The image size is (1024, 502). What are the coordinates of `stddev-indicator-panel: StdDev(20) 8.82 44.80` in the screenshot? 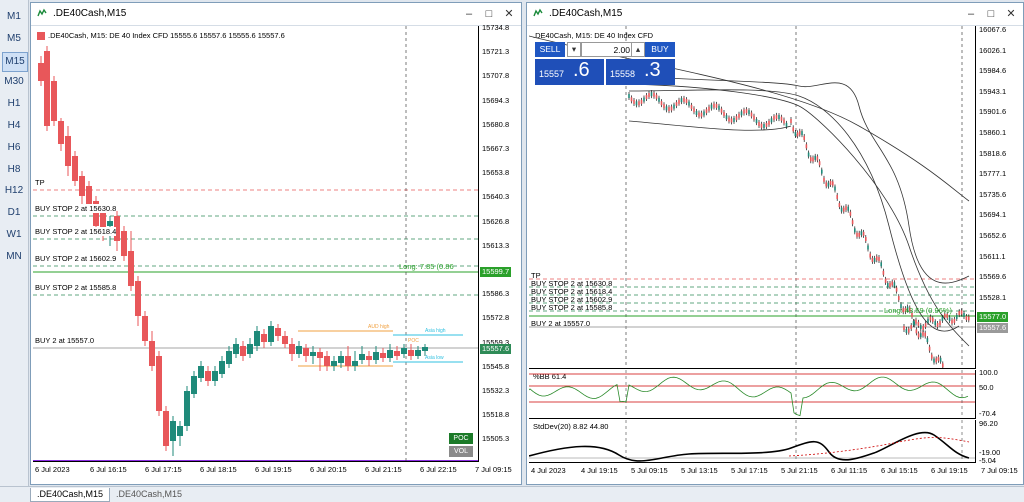 It's located at (752, 441).